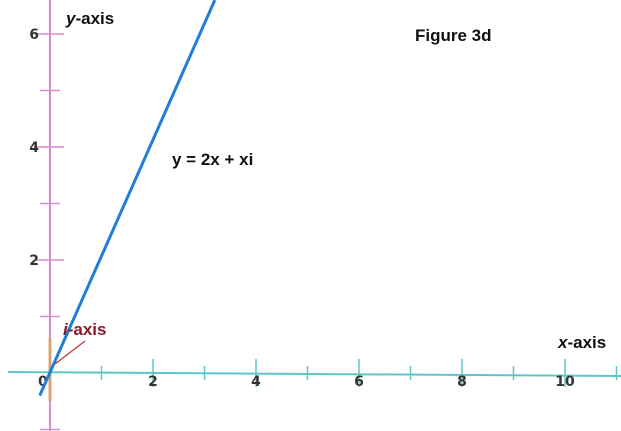 The width and height of the screenshot is (621, 431). Describe the element at coordinates (565, 382) in the screenshot. I see `x-tick-label: 10` at that location.